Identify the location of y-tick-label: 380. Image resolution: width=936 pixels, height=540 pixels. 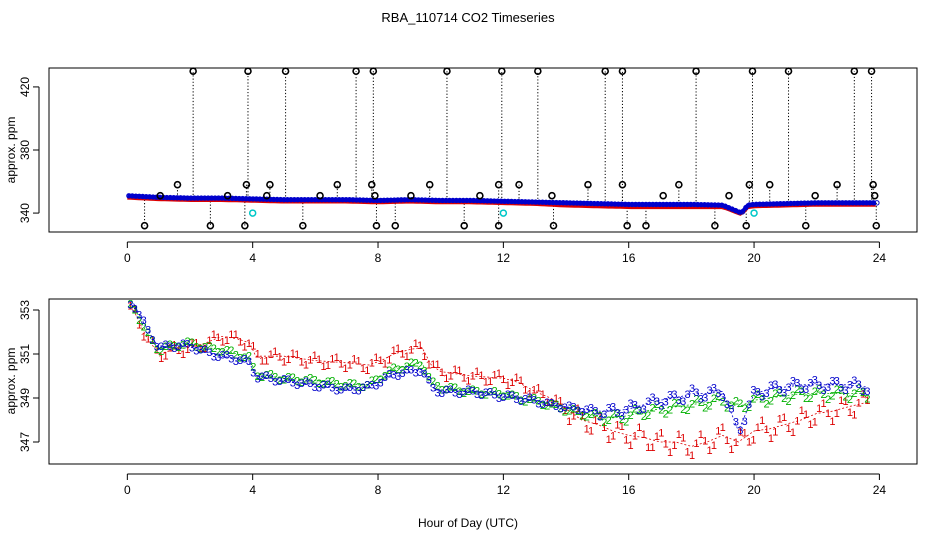
(25, 150).